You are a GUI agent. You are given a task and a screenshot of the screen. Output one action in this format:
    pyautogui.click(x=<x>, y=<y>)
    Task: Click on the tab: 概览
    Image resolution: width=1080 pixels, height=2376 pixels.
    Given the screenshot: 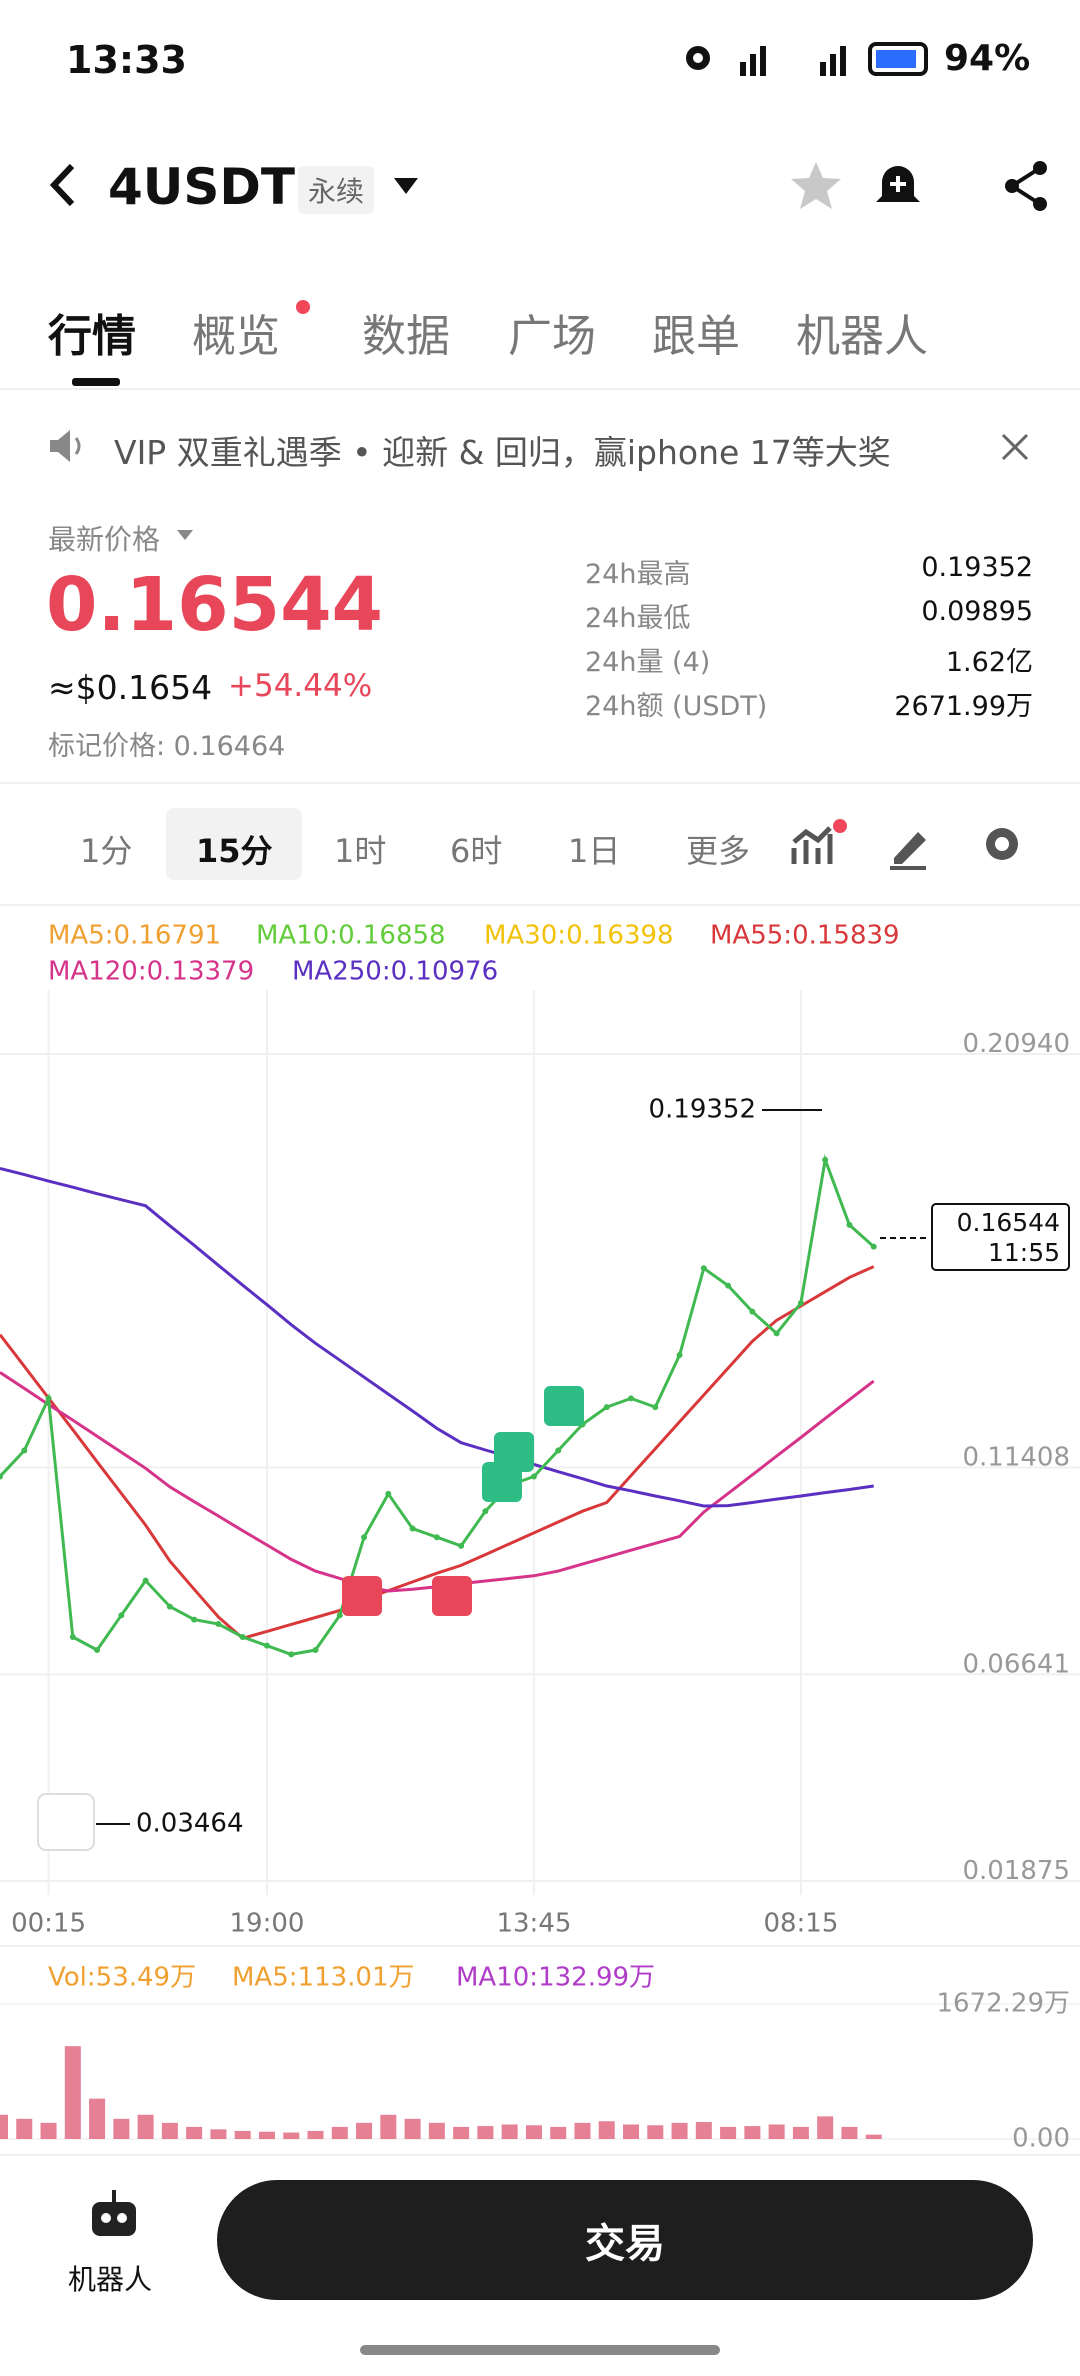 What is the action you would take?
    pyautogui.click(x=236, y=336)
    